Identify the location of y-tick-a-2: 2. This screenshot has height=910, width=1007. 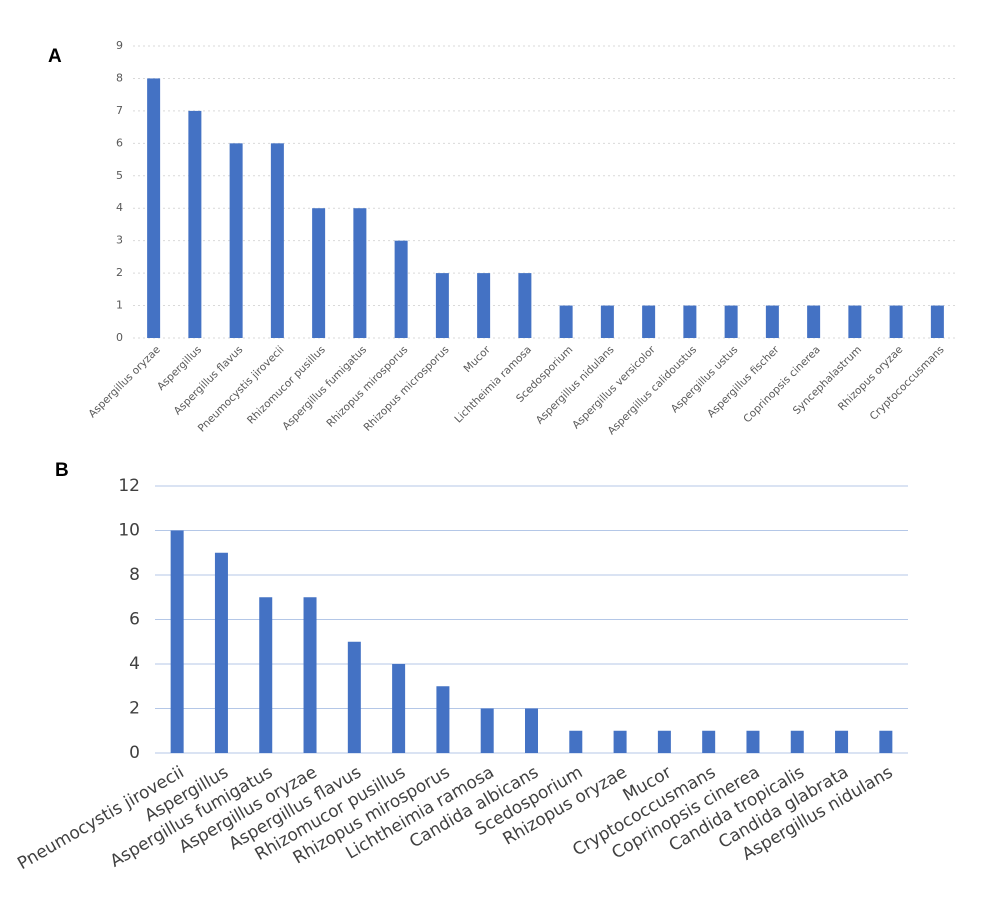
(119, 272).